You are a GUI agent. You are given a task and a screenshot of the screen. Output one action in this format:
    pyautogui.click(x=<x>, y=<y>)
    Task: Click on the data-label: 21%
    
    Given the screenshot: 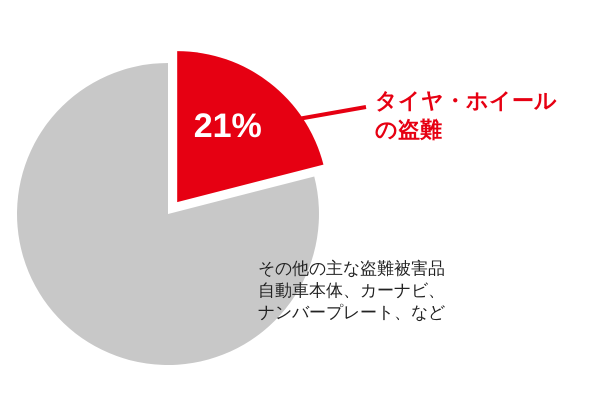 What is the action you would take?
    pyautogui.click(x=227, y=126)
    